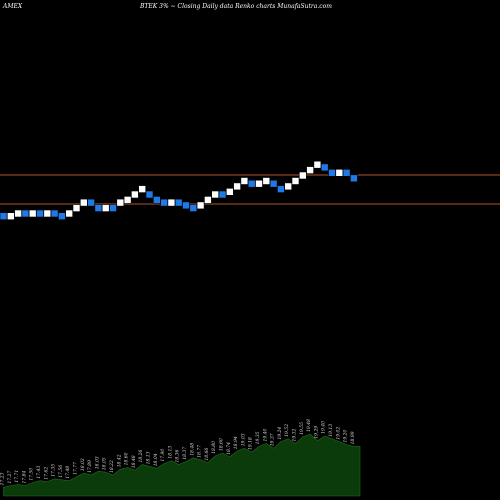  What do you see at coordinates (149, 457) in the screenshot?
I see `volume-label: 18.13` at bounding box center [149, 457].